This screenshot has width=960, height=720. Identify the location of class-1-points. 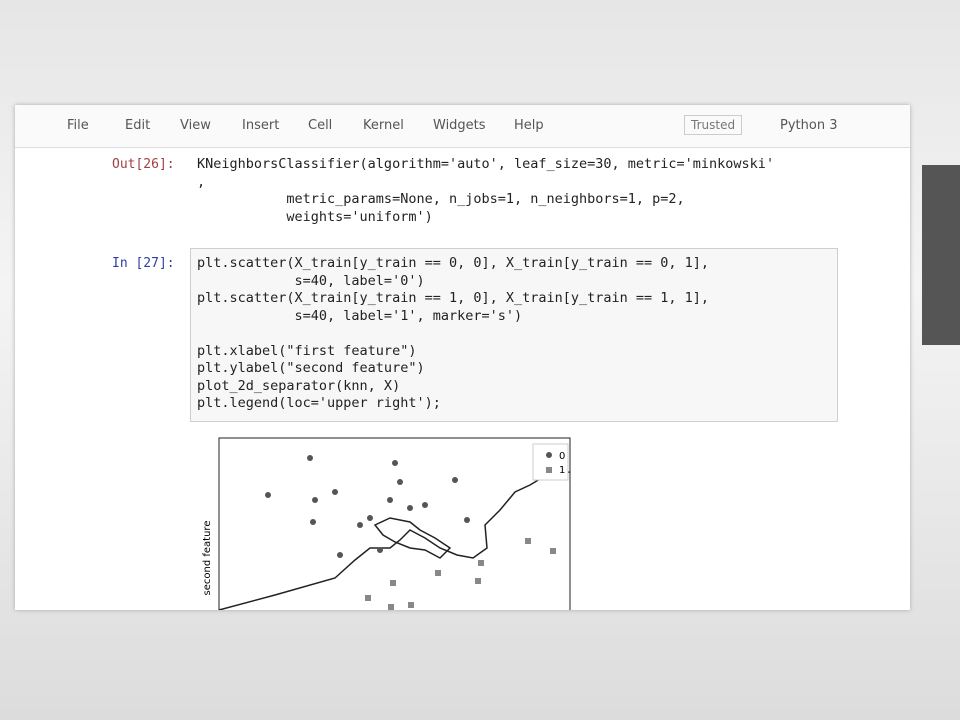
(460, 574).